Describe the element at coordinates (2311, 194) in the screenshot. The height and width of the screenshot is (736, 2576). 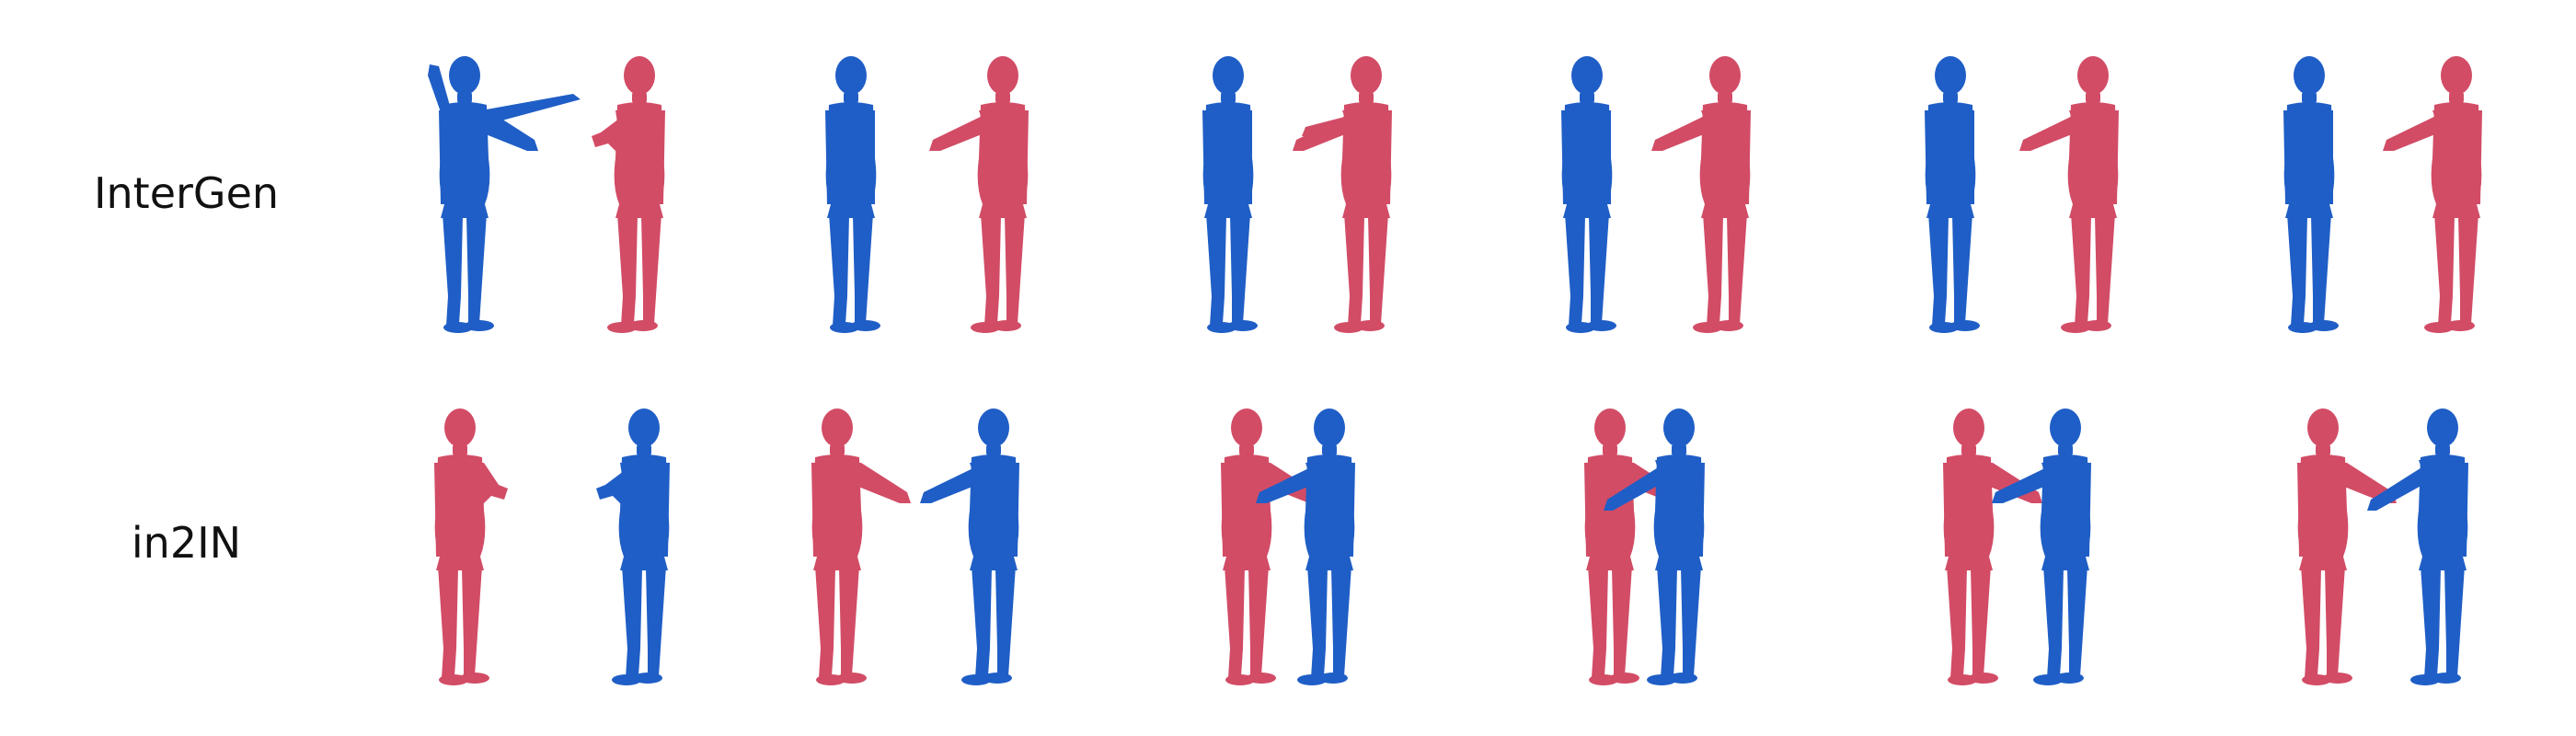
I see `row-0-frame-5-left-figure` at that location.